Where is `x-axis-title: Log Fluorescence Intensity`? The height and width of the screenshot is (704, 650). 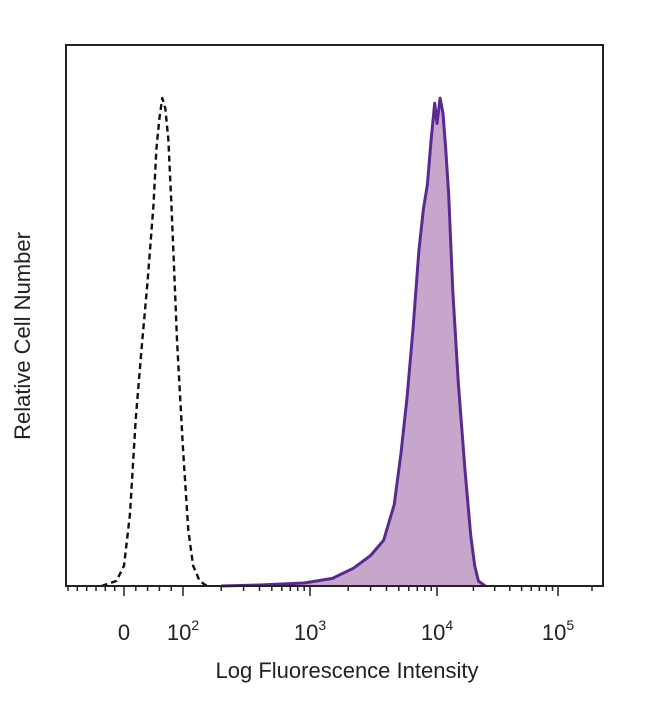
x-axis-title: Log Fluorescence Intensity is located at coordinates (347, 670).